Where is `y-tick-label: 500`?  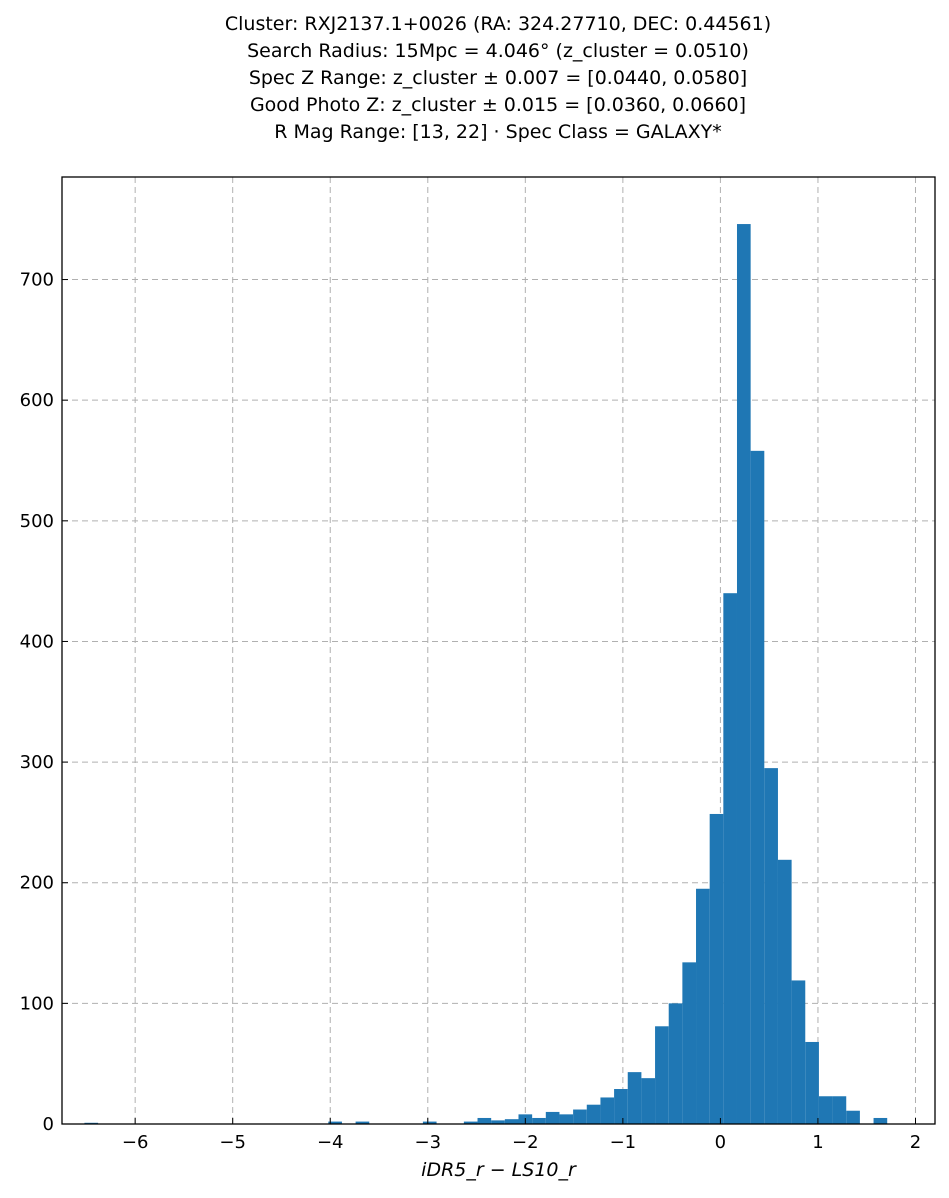 y-tick-label: 500 is located at coordinates (37, 521).